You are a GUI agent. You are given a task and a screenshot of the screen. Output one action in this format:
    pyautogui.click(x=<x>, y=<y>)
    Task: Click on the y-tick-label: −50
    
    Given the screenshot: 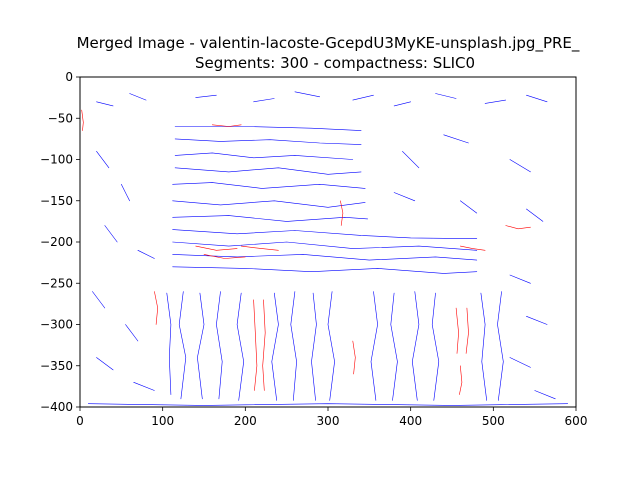 What is the action you would take?
    pyautogui.click(x=60, y=118)
    